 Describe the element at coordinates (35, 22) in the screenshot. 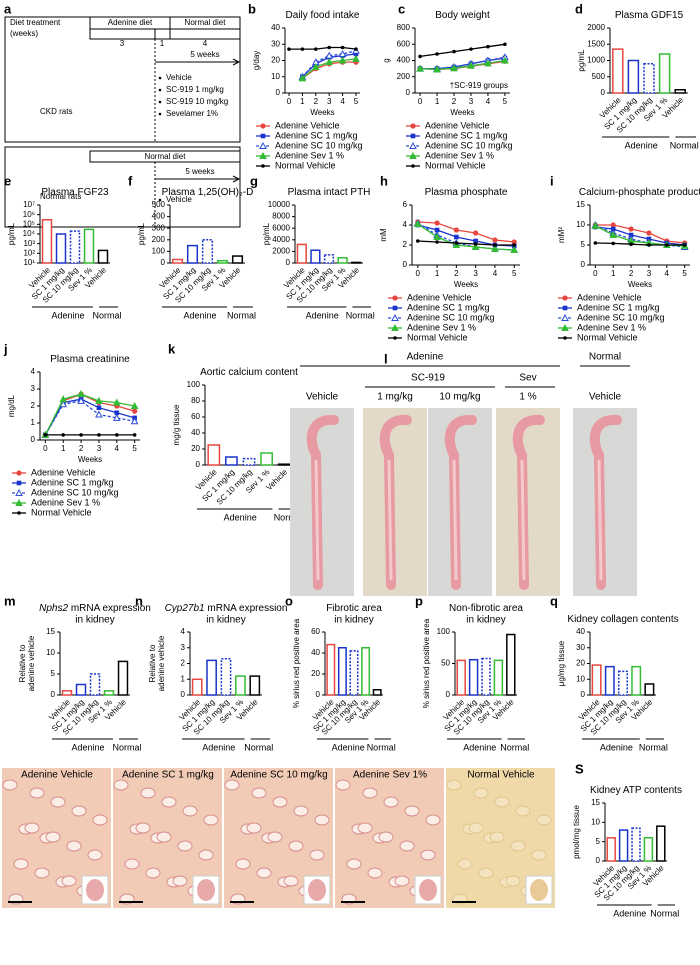

I see `header: Diet treatment` at that location.